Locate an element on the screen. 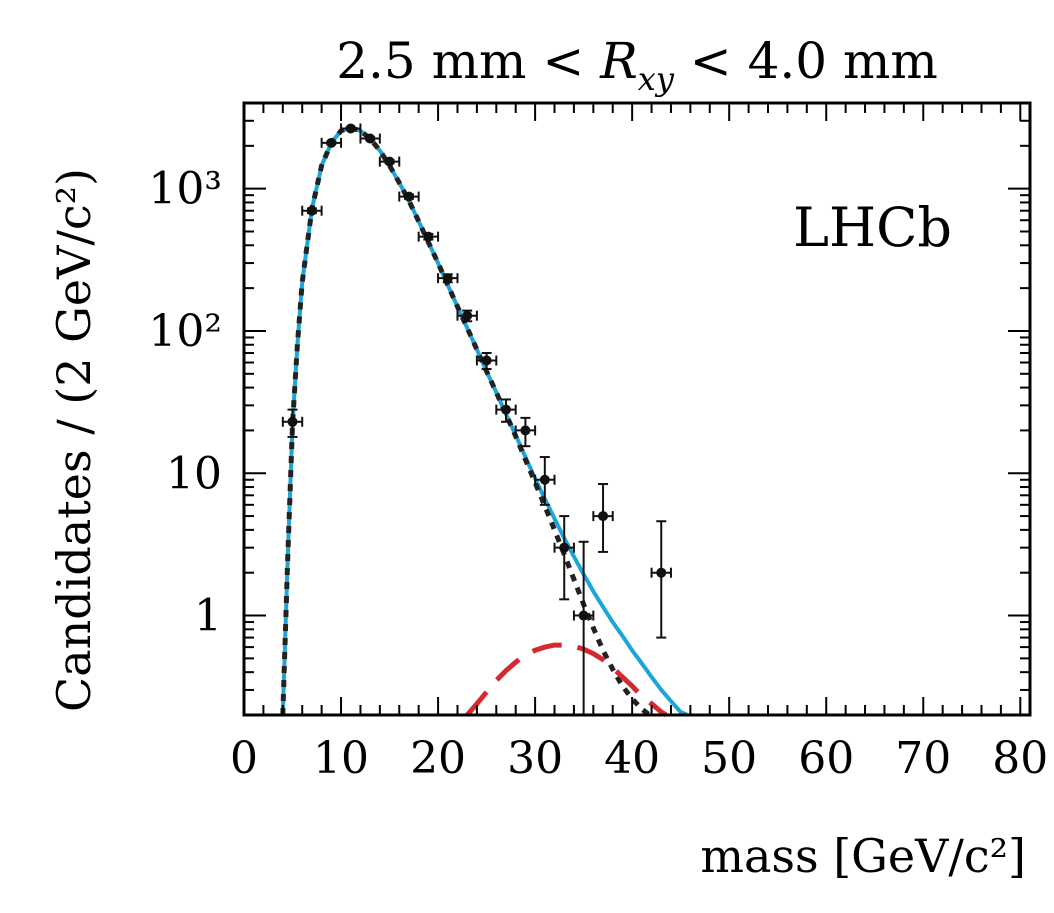  x-tick-label: 0 is located at coordinates (244, 758).